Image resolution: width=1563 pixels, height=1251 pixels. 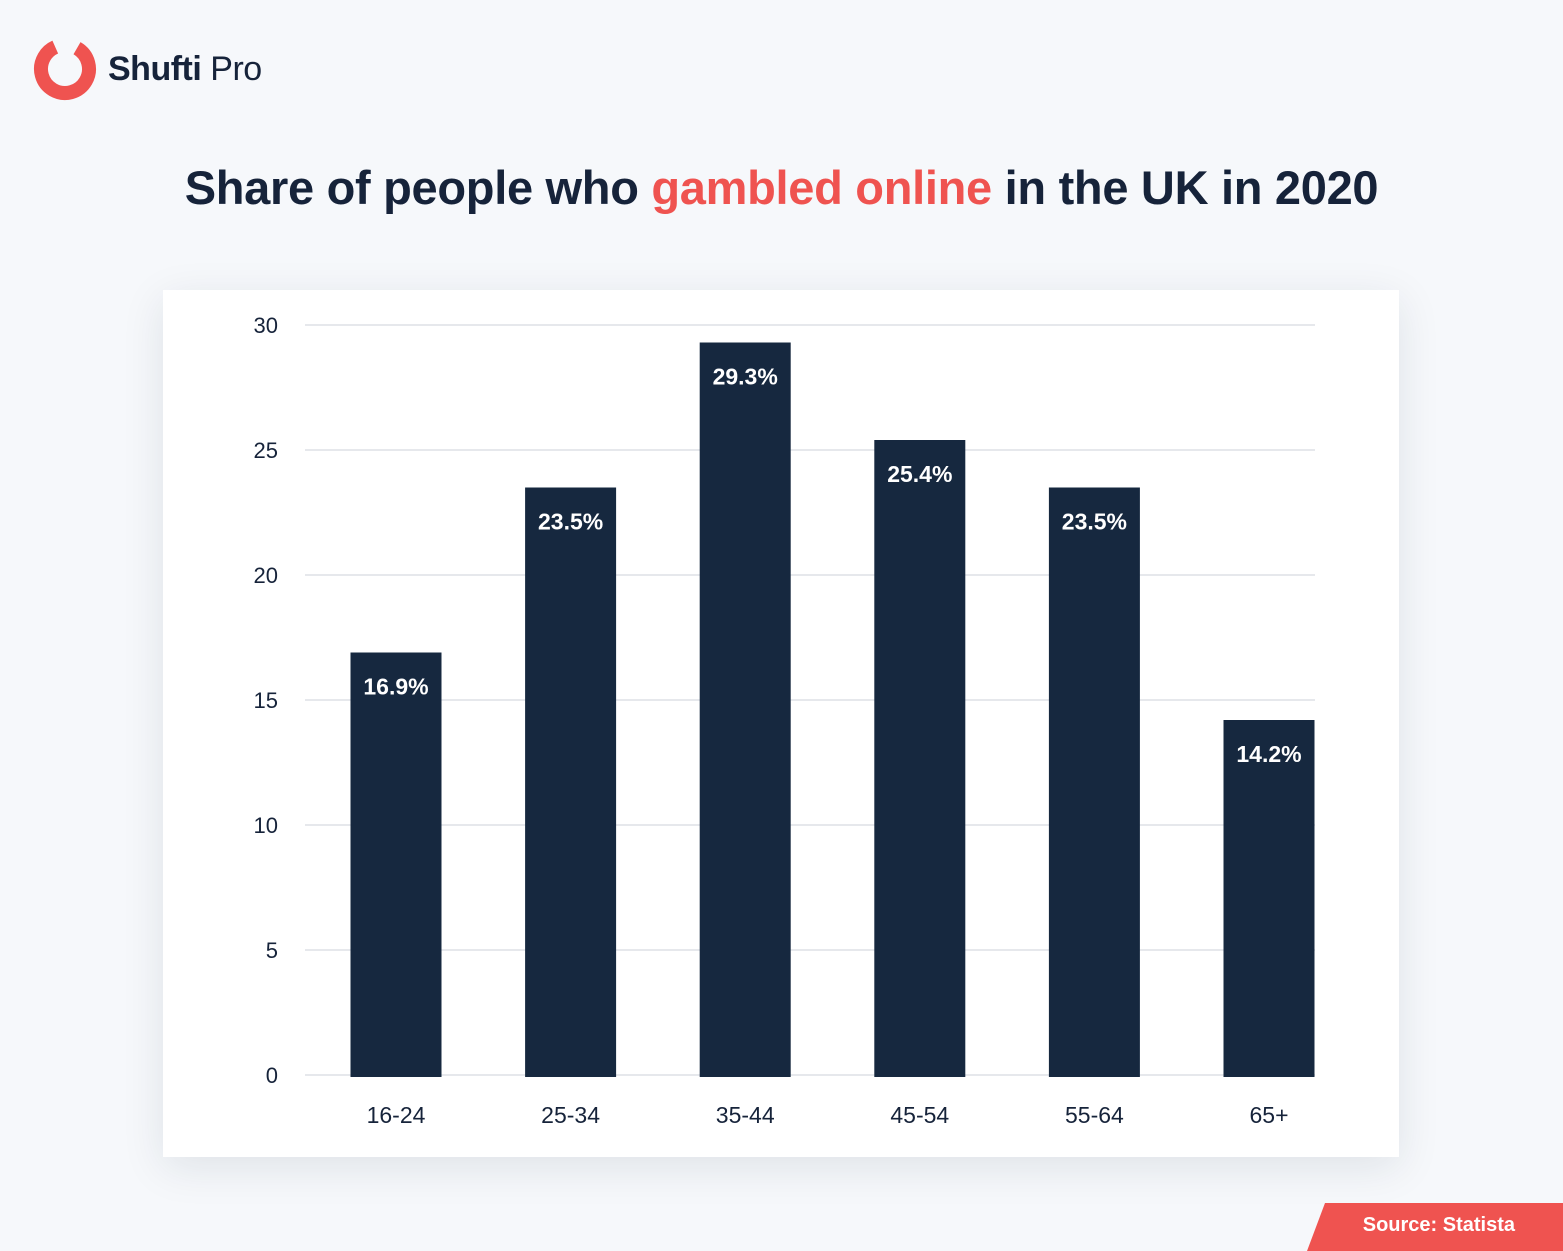 I want to click on y-tick-label: 10, so click(x=266, y=825).